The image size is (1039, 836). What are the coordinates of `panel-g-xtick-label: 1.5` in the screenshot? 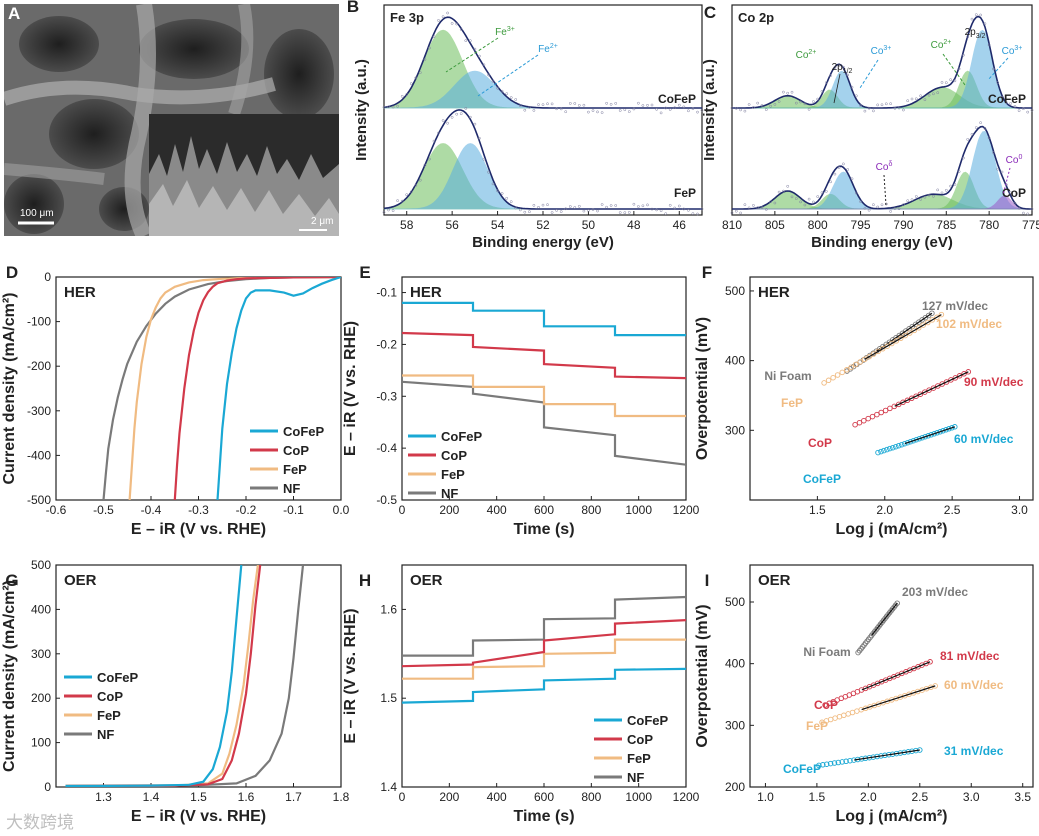 It's located at (198, 797).